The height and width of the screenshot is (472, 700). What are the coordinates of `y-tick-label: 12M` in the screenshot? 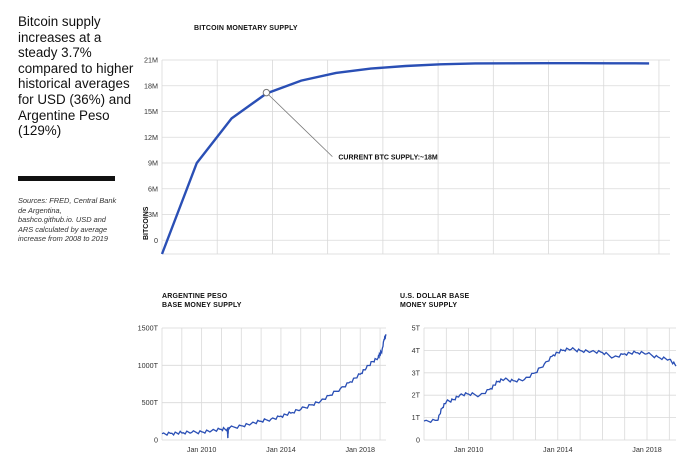 It's located at (151, 137).